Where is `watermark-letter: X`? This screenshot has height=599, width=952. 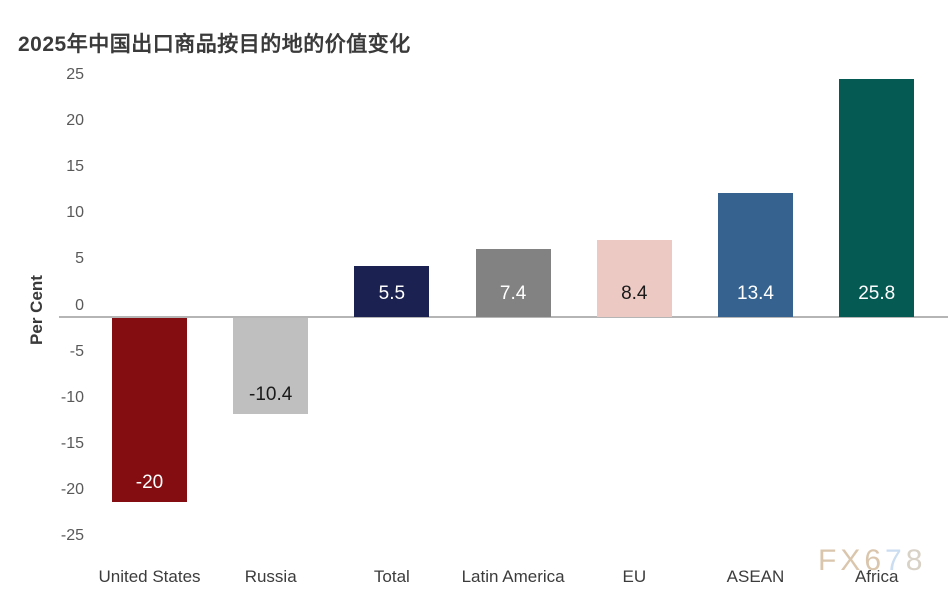 watermark-letter: X is located at coordinates (852, 560).